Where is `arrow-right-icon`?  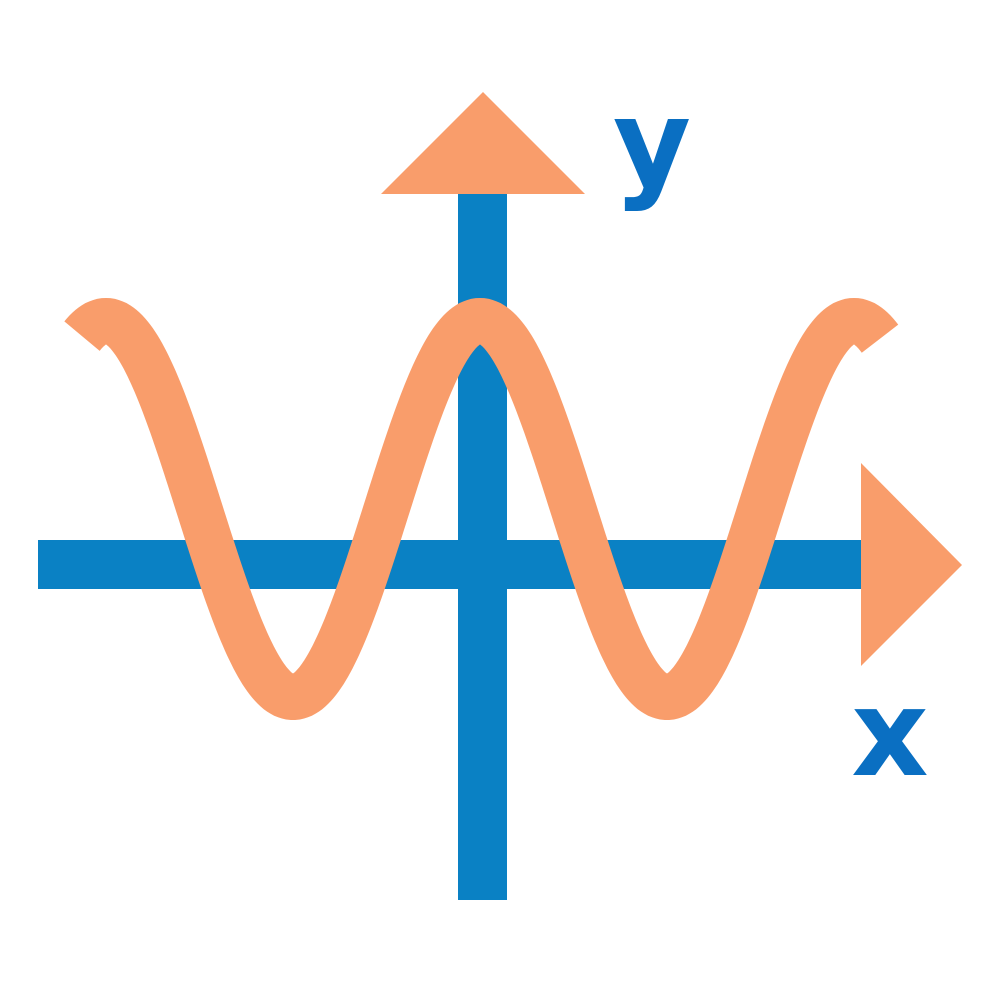
arrow-right-icon is located at coordinates (911, 564).